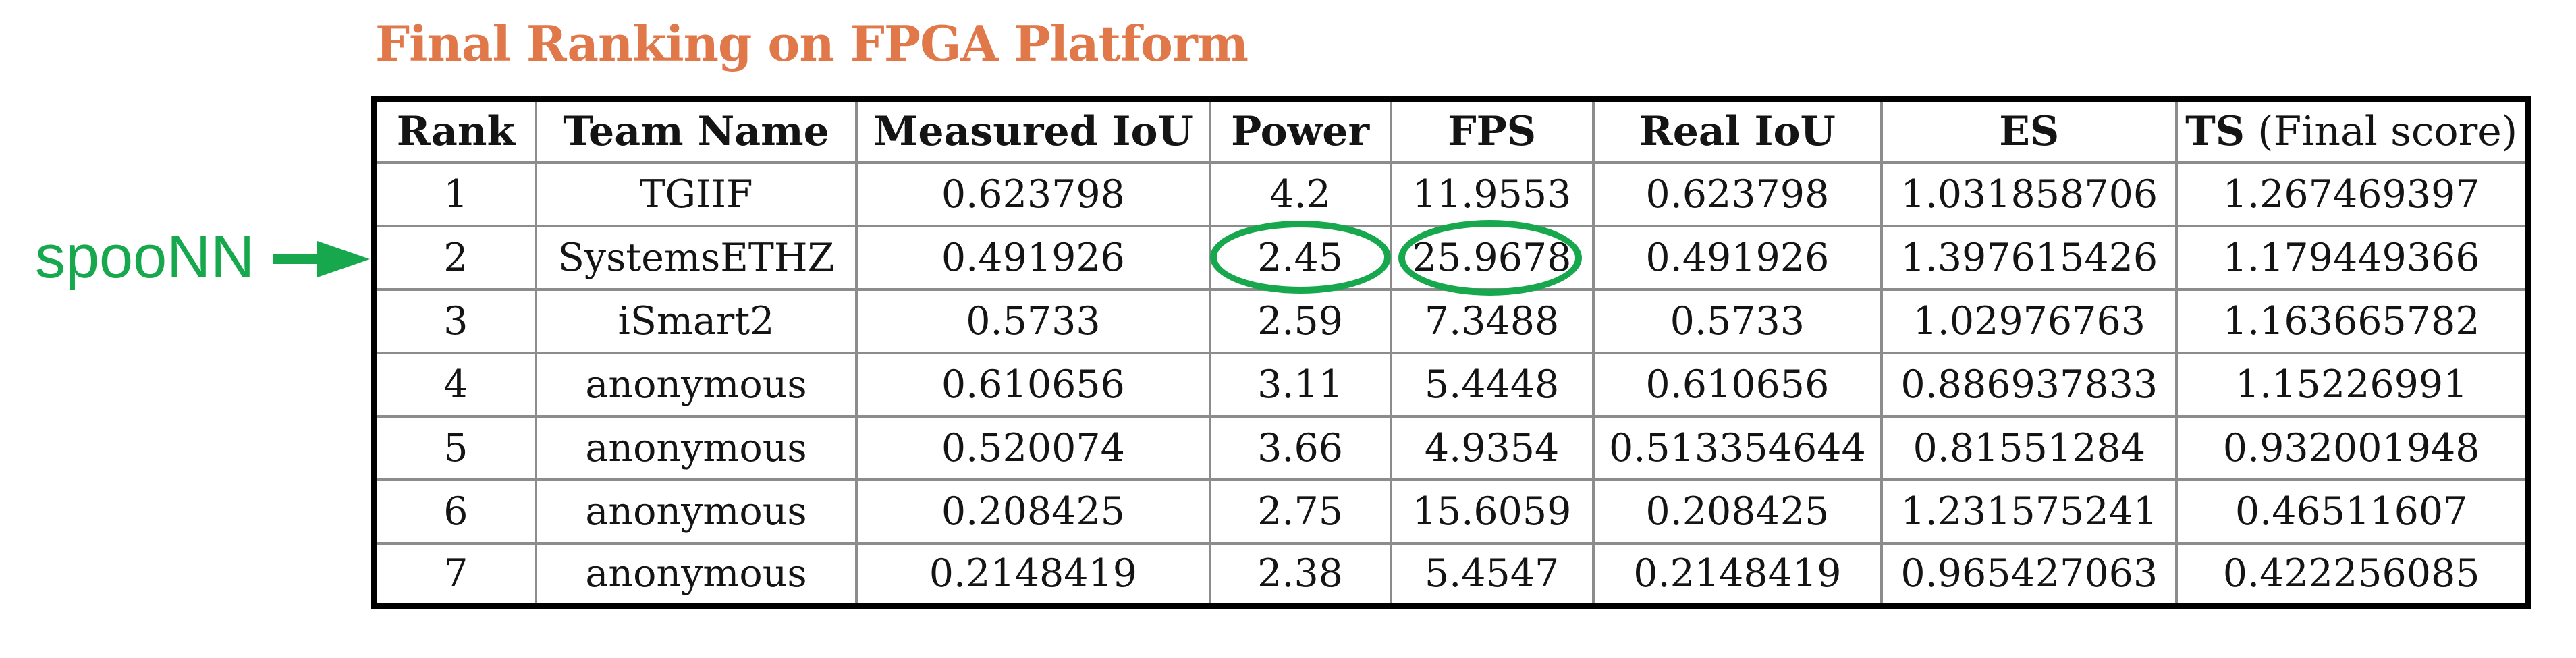  What do you see at coordinates (1300, 194) in the screenshot?
I see `cell-power: 4.2` at bounding box center [1300, 194].